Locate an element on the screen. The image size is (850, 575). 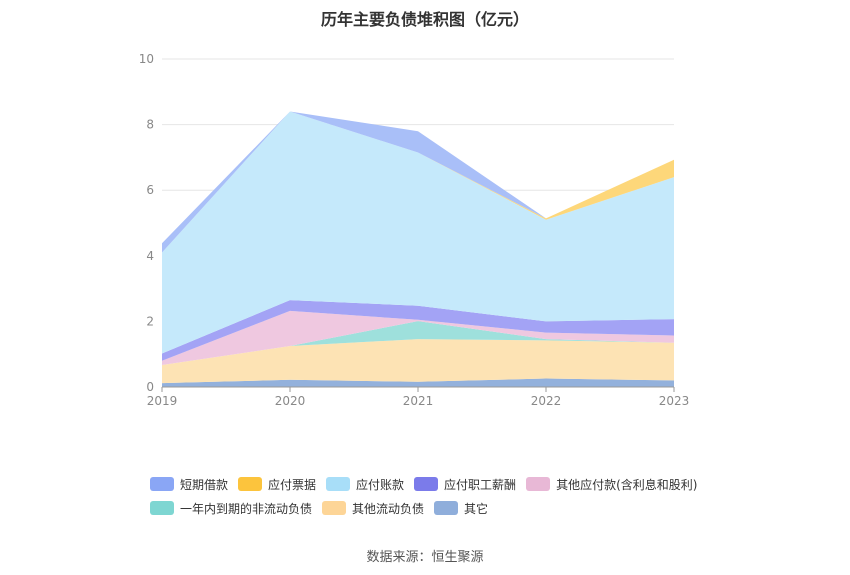
y-tick-label: 4 is located at coordinates (150, 256).